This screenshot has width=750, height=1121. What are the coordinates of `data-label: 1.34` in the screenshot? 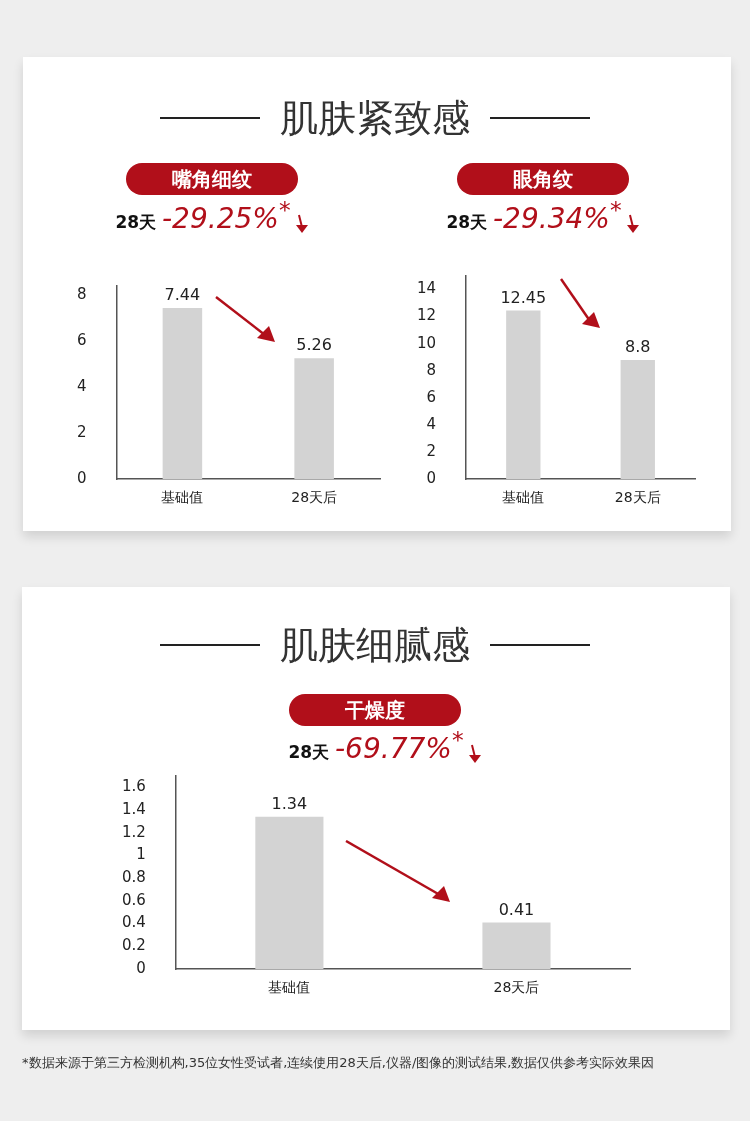 It's located at (289, 804).